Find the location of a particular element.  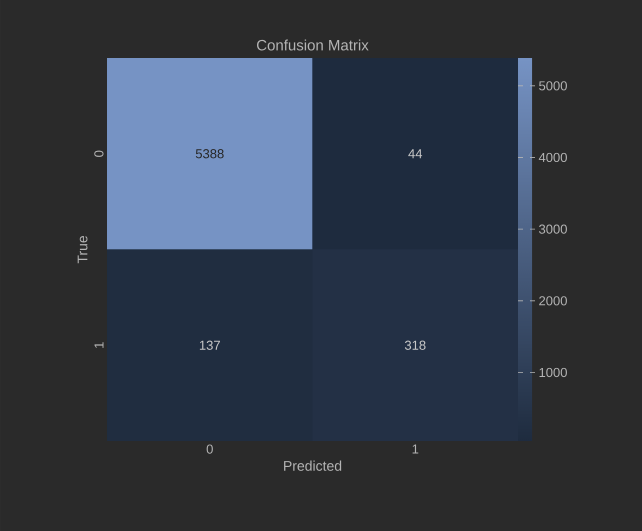

chart-title: Confusion Matrix is located at coordinates (313, 44).